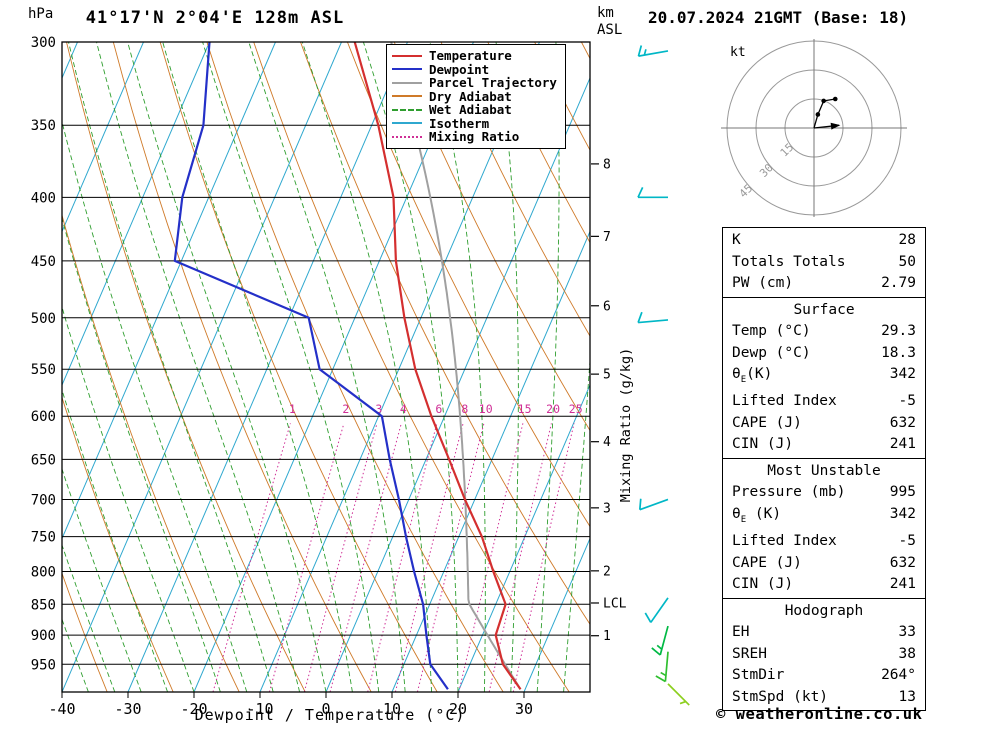  I want to click on row-label: Temp (°C), so click(771, 331).